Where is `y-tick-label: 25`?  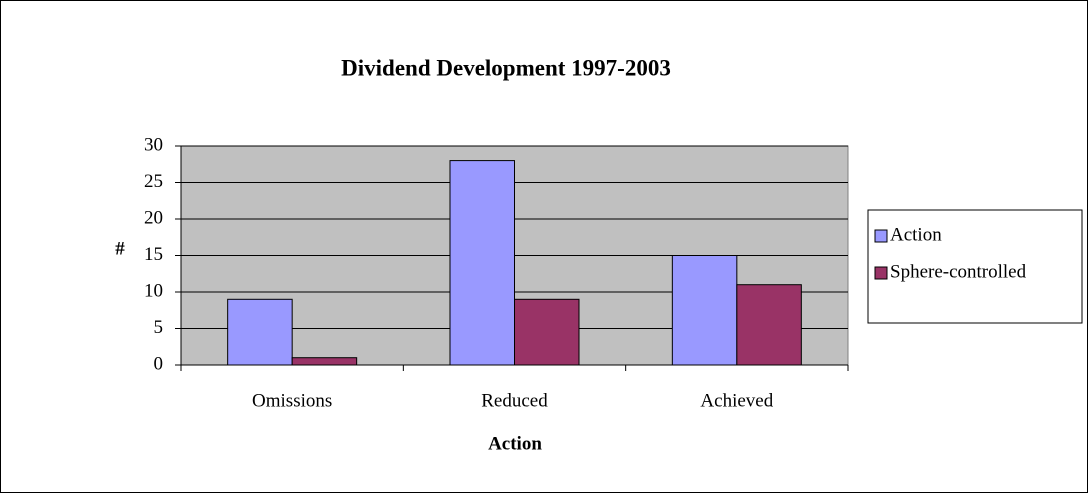 y-tick-label: 25 is located at coordinates (153, 181).